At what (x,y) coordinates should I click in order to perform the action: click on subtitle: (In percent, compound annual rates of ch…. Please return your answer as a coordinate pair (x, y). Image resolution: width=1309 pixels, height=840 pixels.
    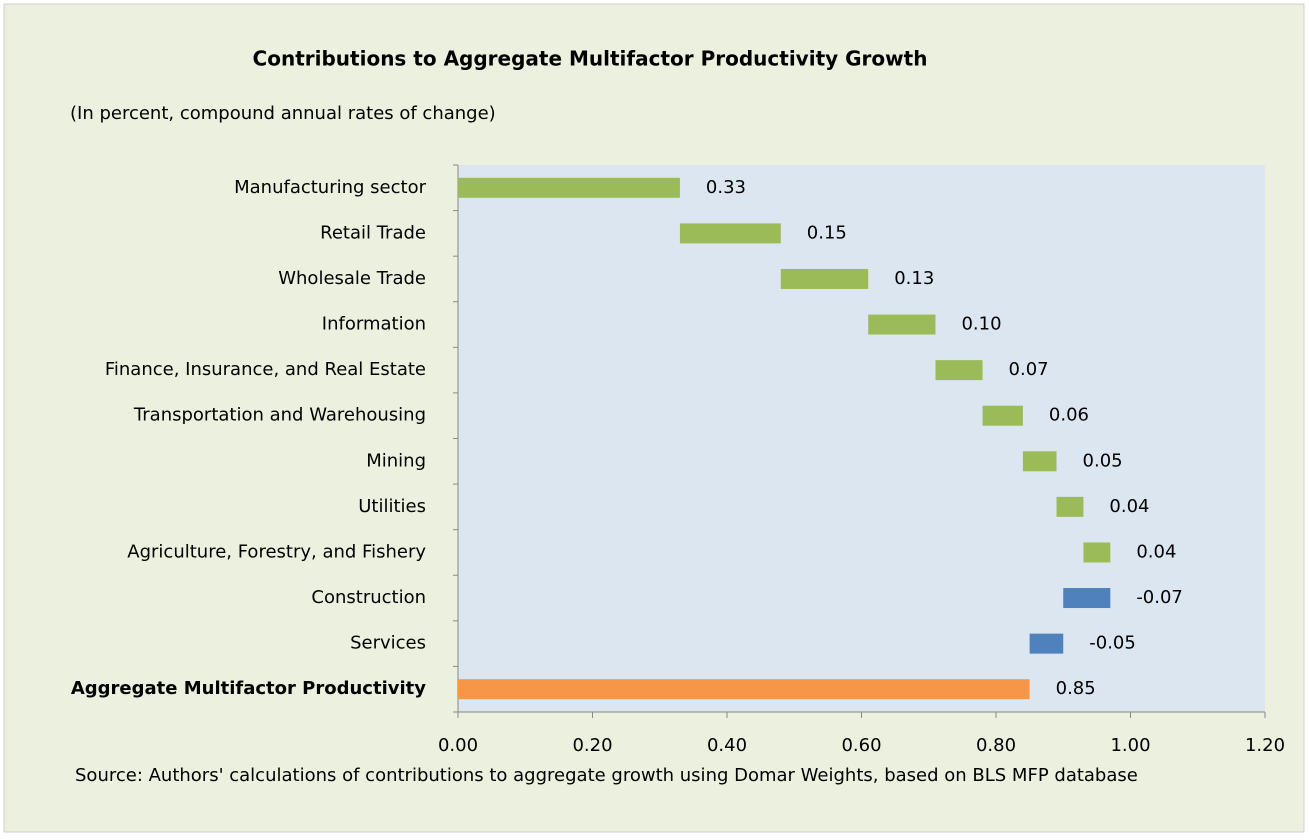
    Looking at the image, I should click on (283, 113).